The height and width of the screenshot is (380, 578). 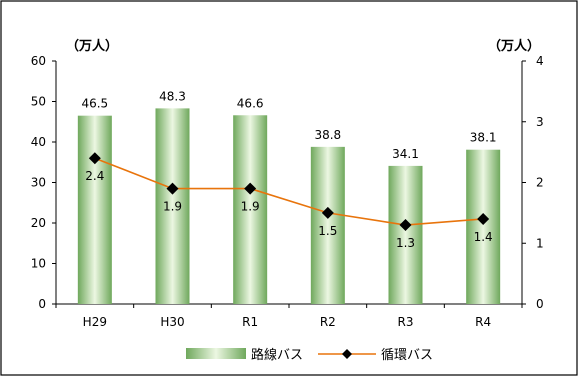 I want to click on legend-marker, so click(x=347, y=354).